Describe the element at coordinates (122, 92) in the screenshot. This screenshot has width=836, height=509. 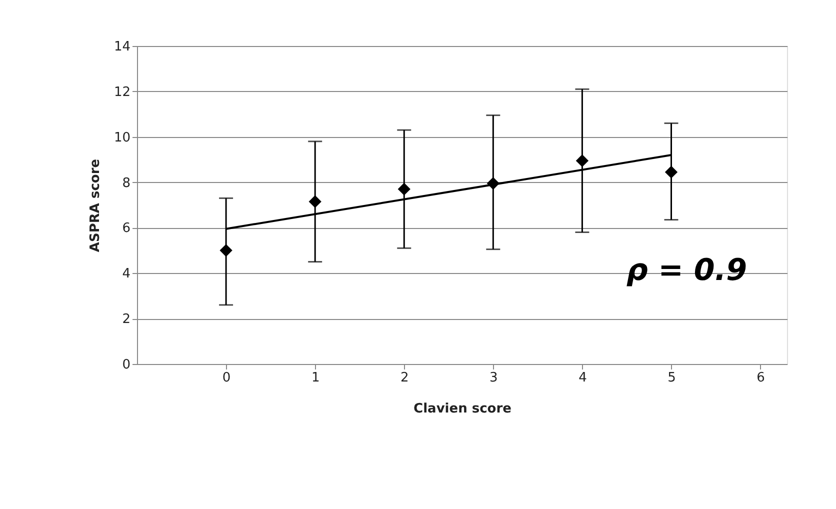
I see `y-tick-label: 12` at that location.